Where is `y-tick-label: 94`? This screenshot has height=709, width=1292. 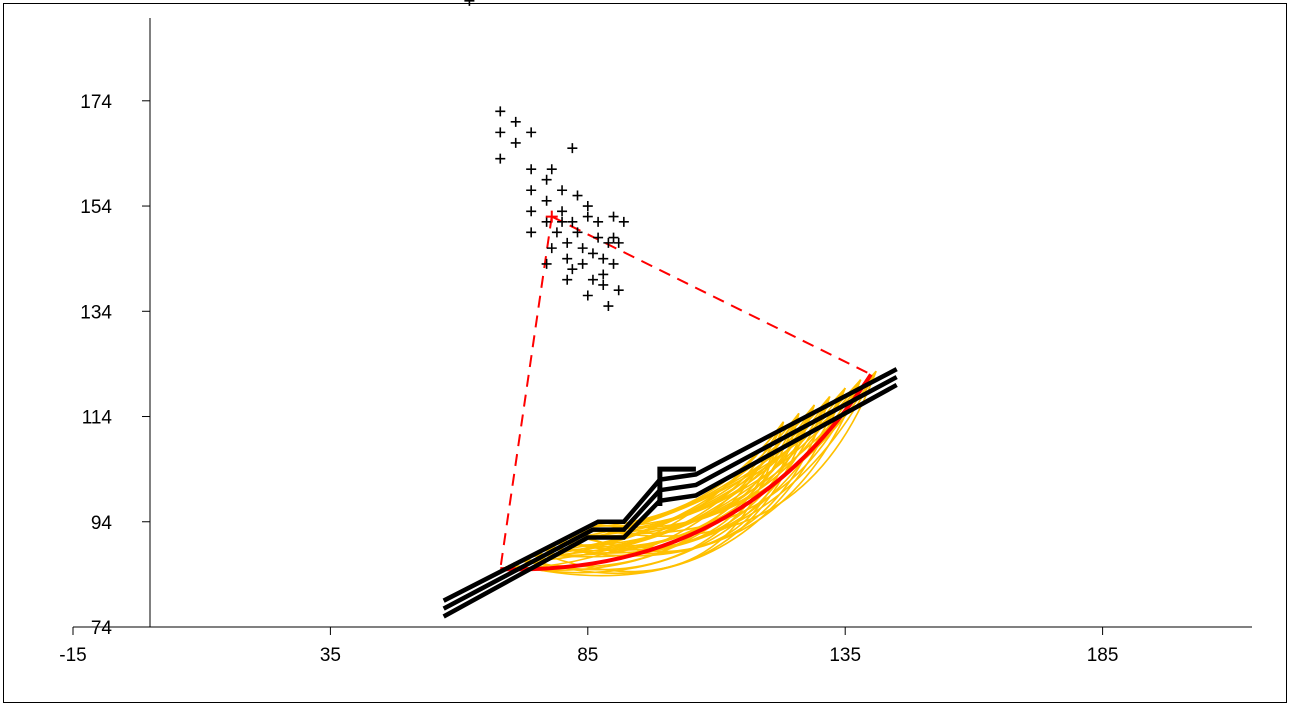 y-tick-label: 94 is located at coordinates (102, 523).